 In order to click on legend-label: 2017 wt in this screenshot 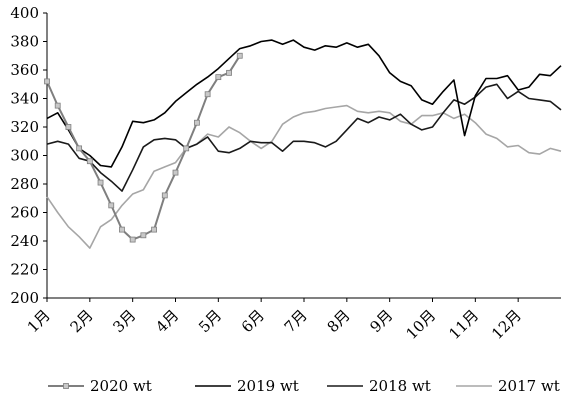, I will do `click(529, 386)`.